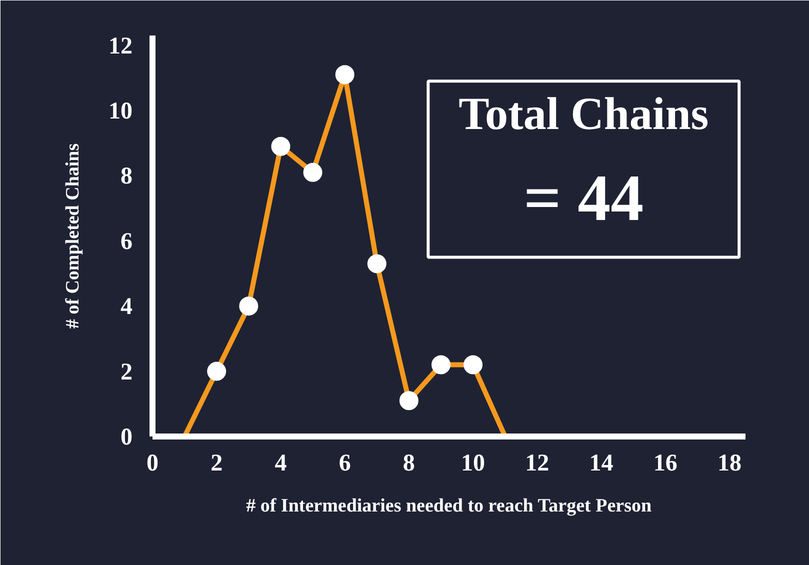 The width and height of the screenshot is (809, 565). What do you see at coordinates (729, 463) in the screenshot?
I see `x-tick-label: 18` at bounding box center [729, 463].